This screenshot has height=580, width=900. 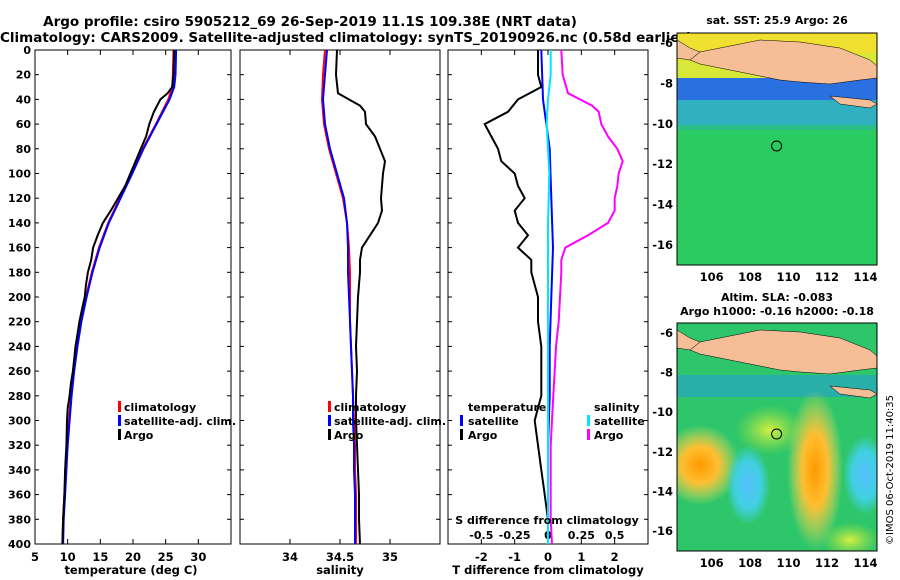 What do you see at coordinates (507, 407) in the screenshot?
I see `legend-temperature-title: temperature` at bounding box center [507, 407].